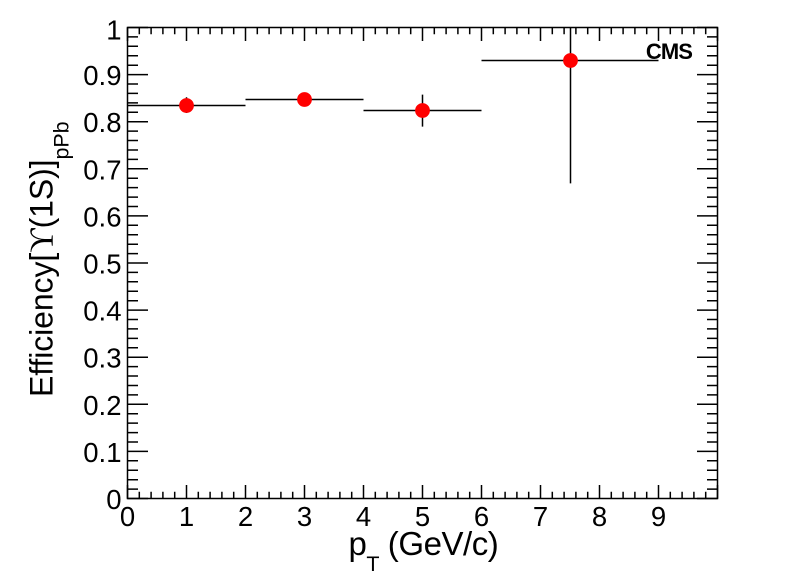 The image size is (798, 578). I want to click on svg-text: 7, so click(540, 516).